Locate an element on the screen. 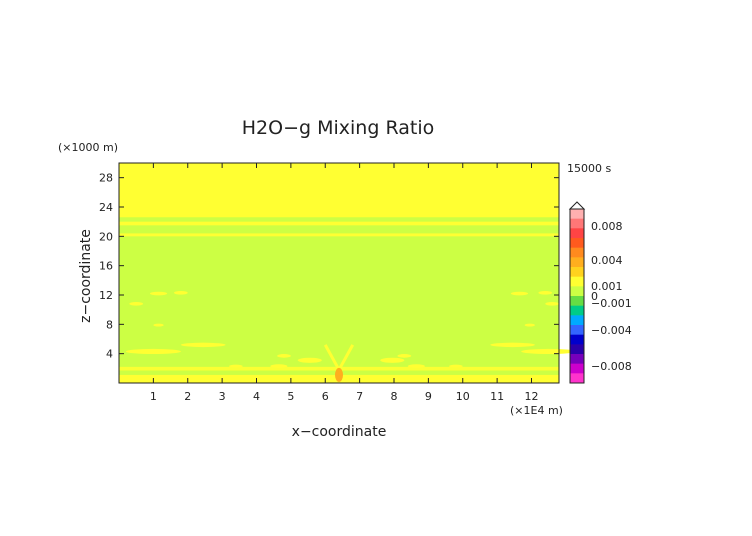 Image resolution: width=752 pixels, height=536 pixels. y-scale-label: (×1000 m) is located at coordinates (88, 147).